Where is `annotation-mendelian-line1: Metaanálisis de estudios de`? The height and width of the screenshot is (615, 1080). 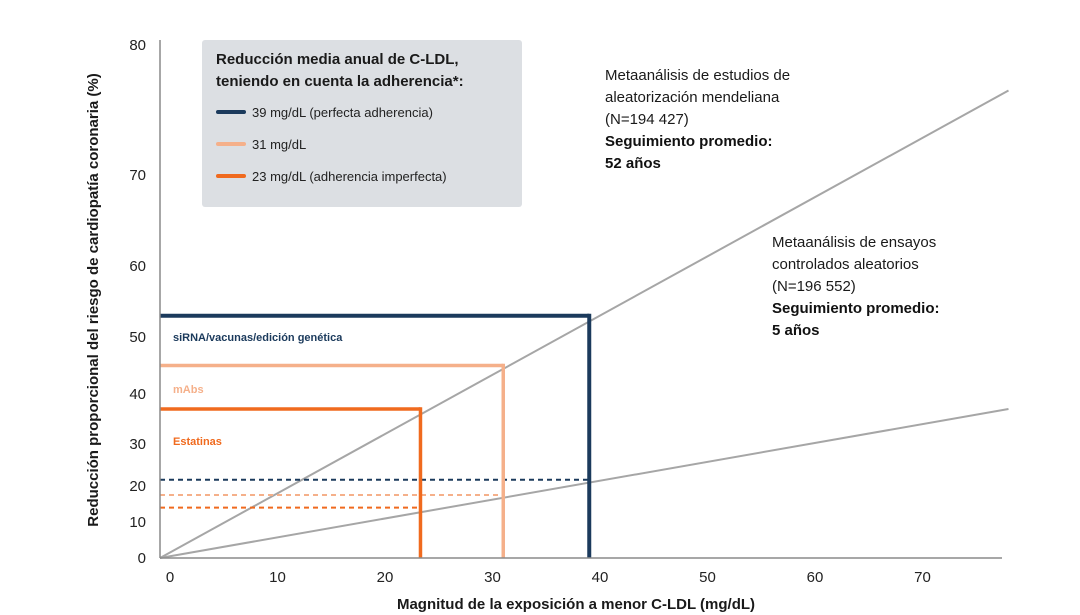 annotation-mendelian-line1: Metaanálisis de estudios de is located at coordinates (697, 75).